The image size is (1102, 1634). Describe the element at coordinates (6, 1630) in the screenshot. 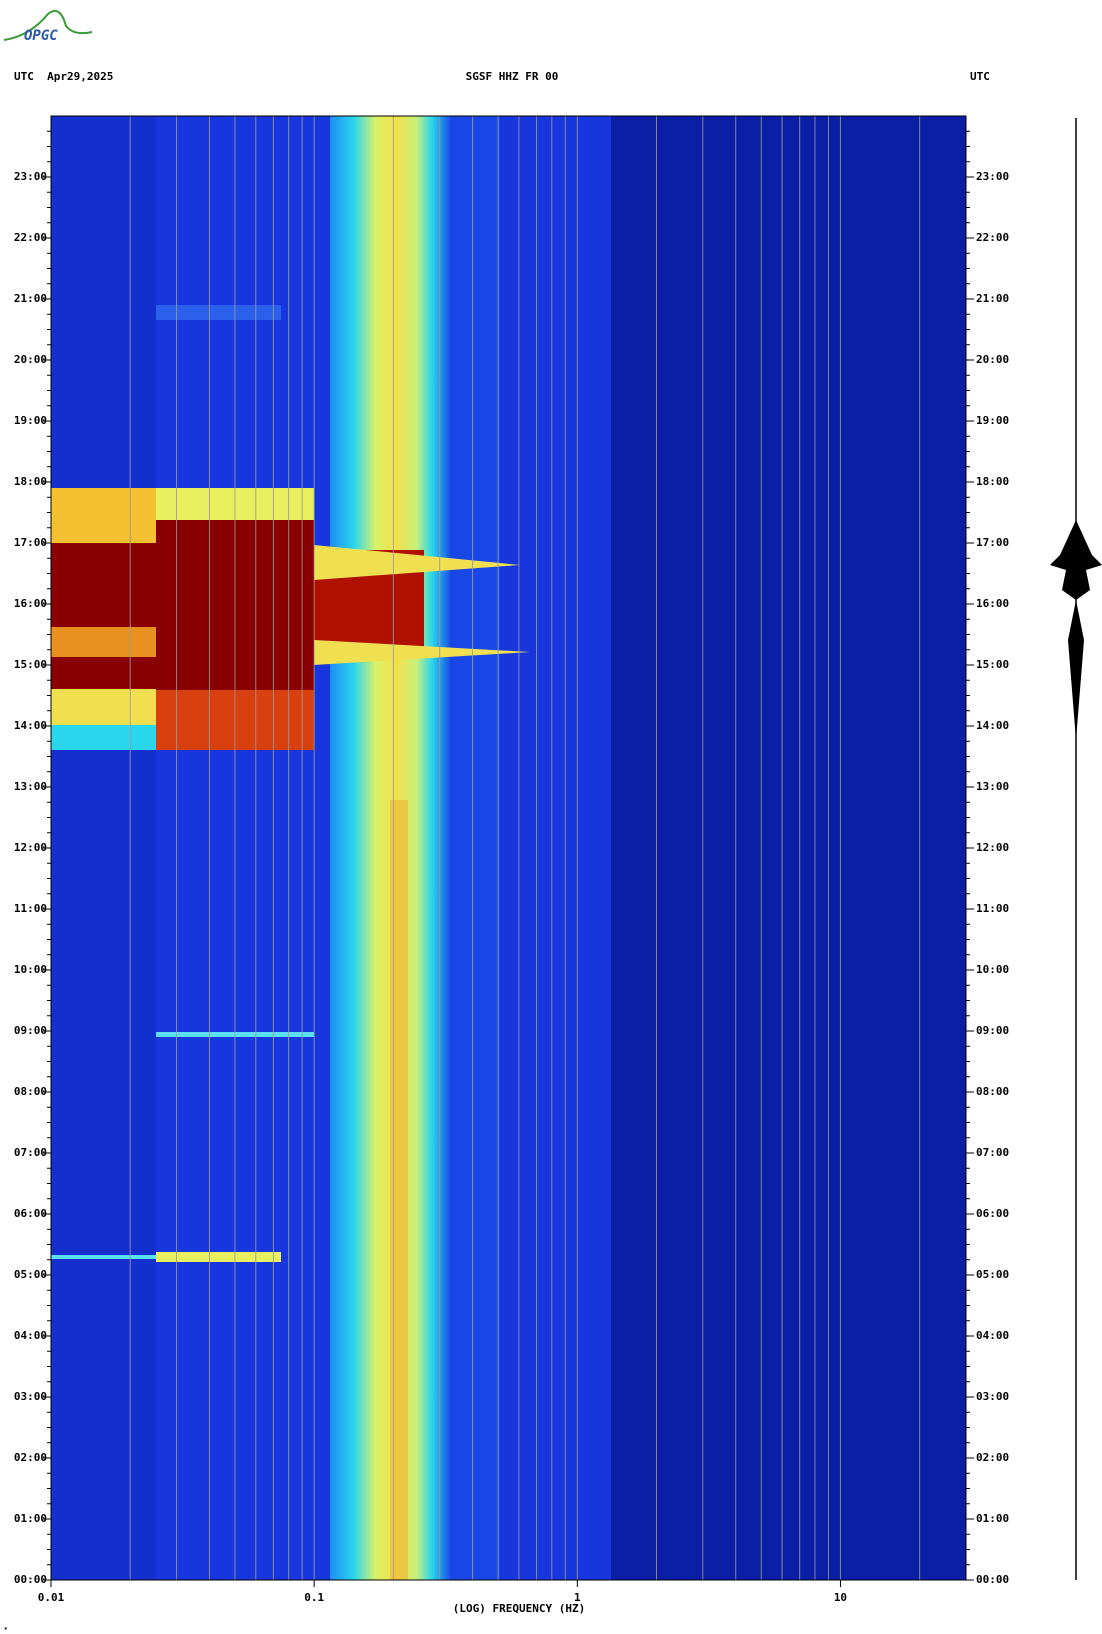

I see `footnote-mark: *` at that location.